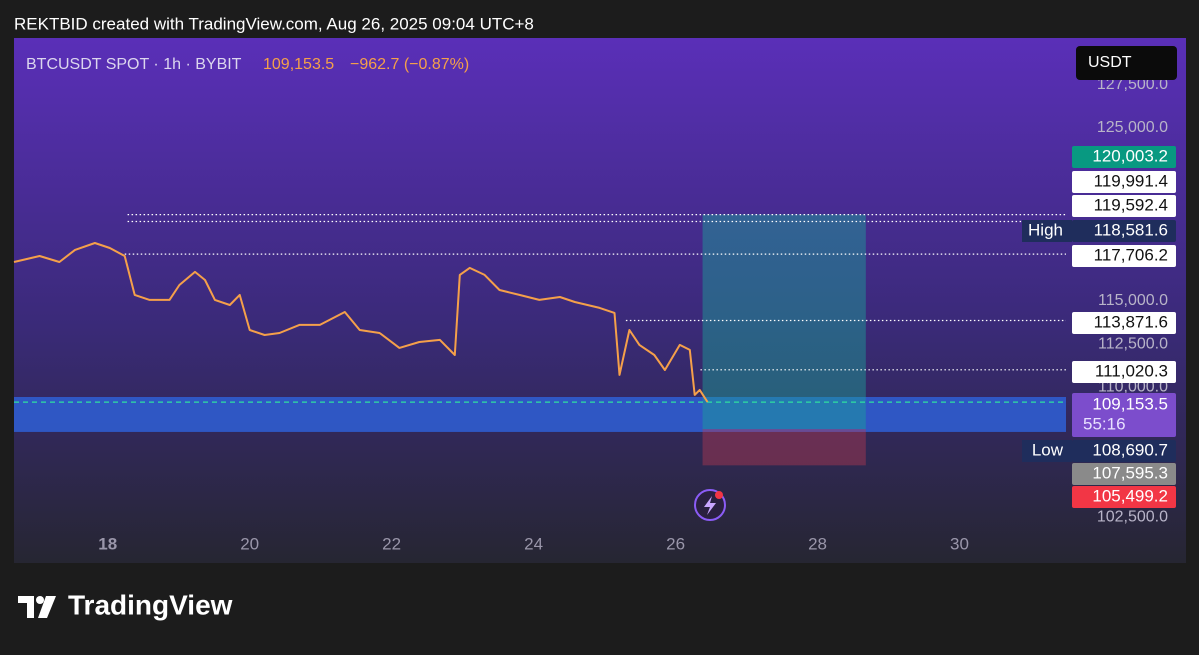 Image resolution: width=1199 pixels, height=655 pixels. I want to click on brand-logo, so click(37, 607).